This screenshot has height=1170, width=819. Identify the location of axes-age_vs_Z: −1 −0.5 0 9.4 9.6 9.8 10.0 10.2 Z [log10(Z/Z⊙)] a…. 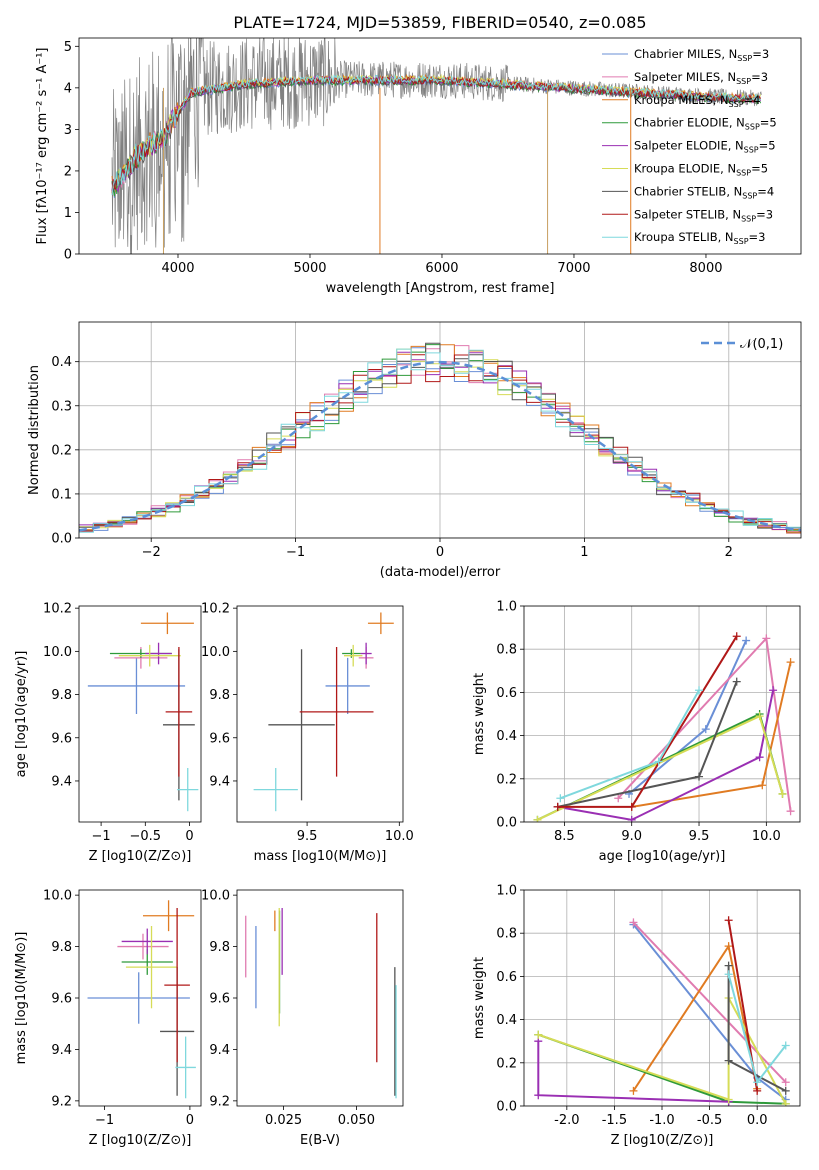
(108, 733).